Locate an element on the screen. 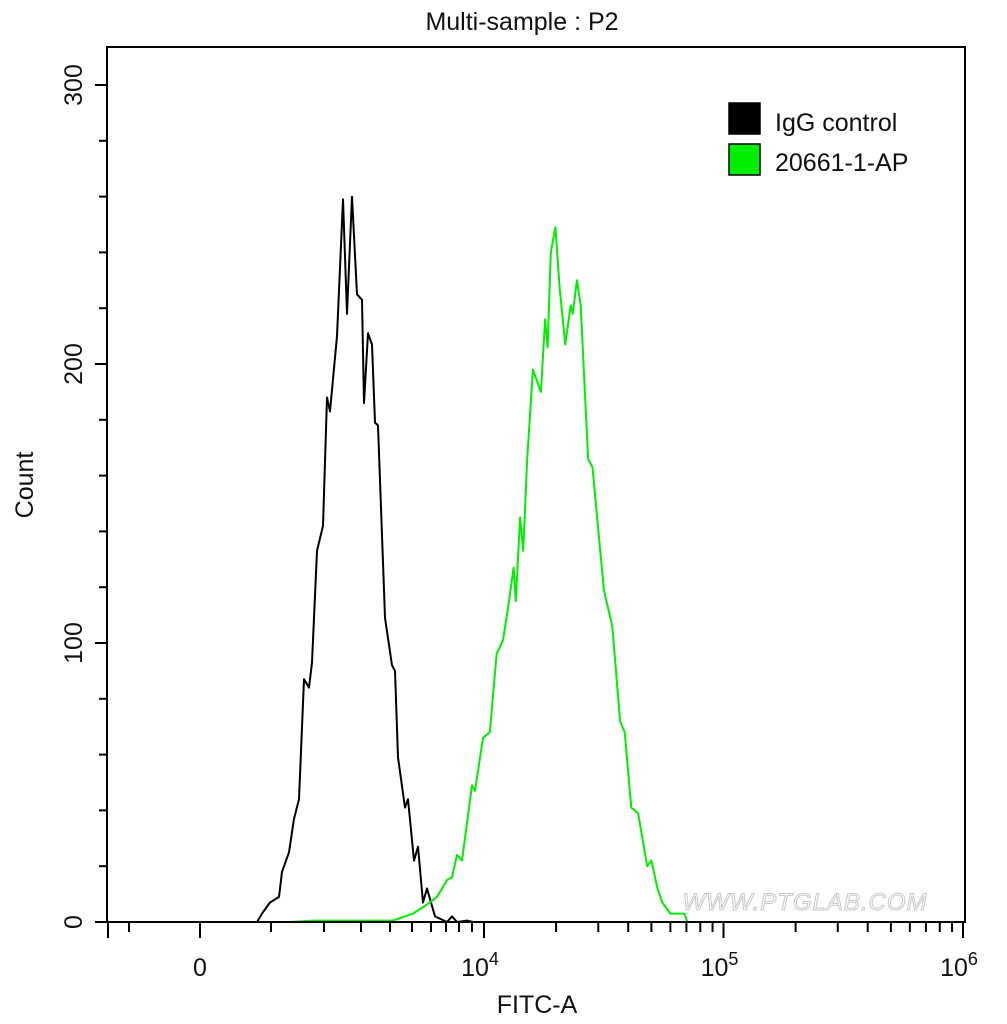  legend-label-igg-control: IgG control is located at coordinates (836, 123).